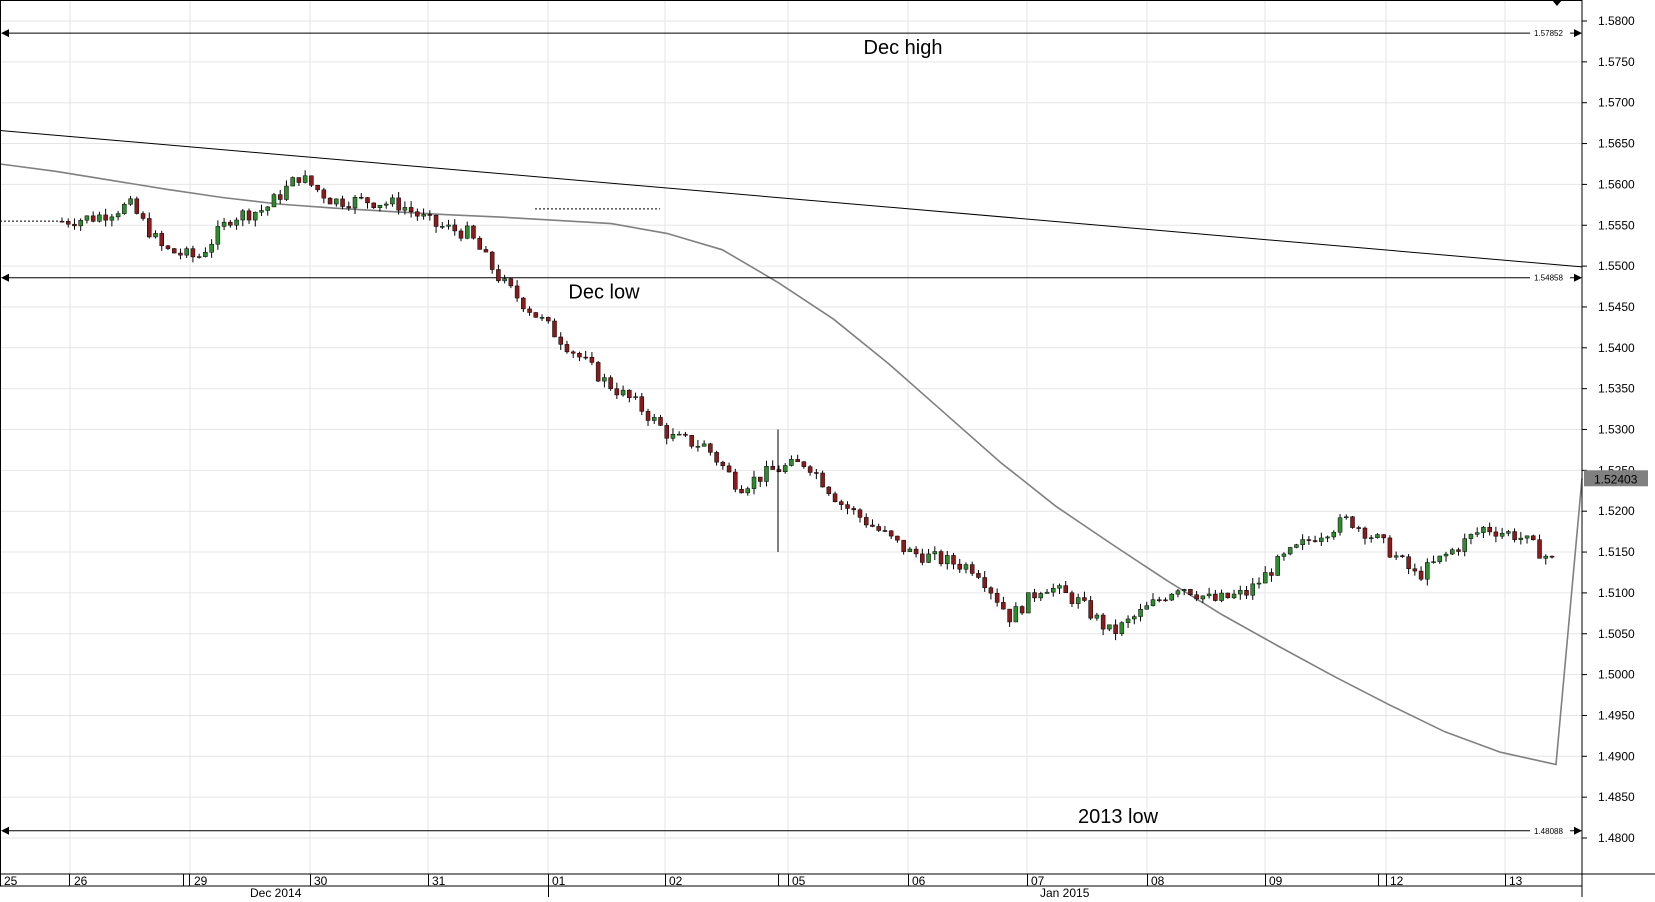  What do you see at coordinates (1616, 715) in the screenshot?
I see `y-tick-label: 1.4950` at bounding box center [1616, 715].